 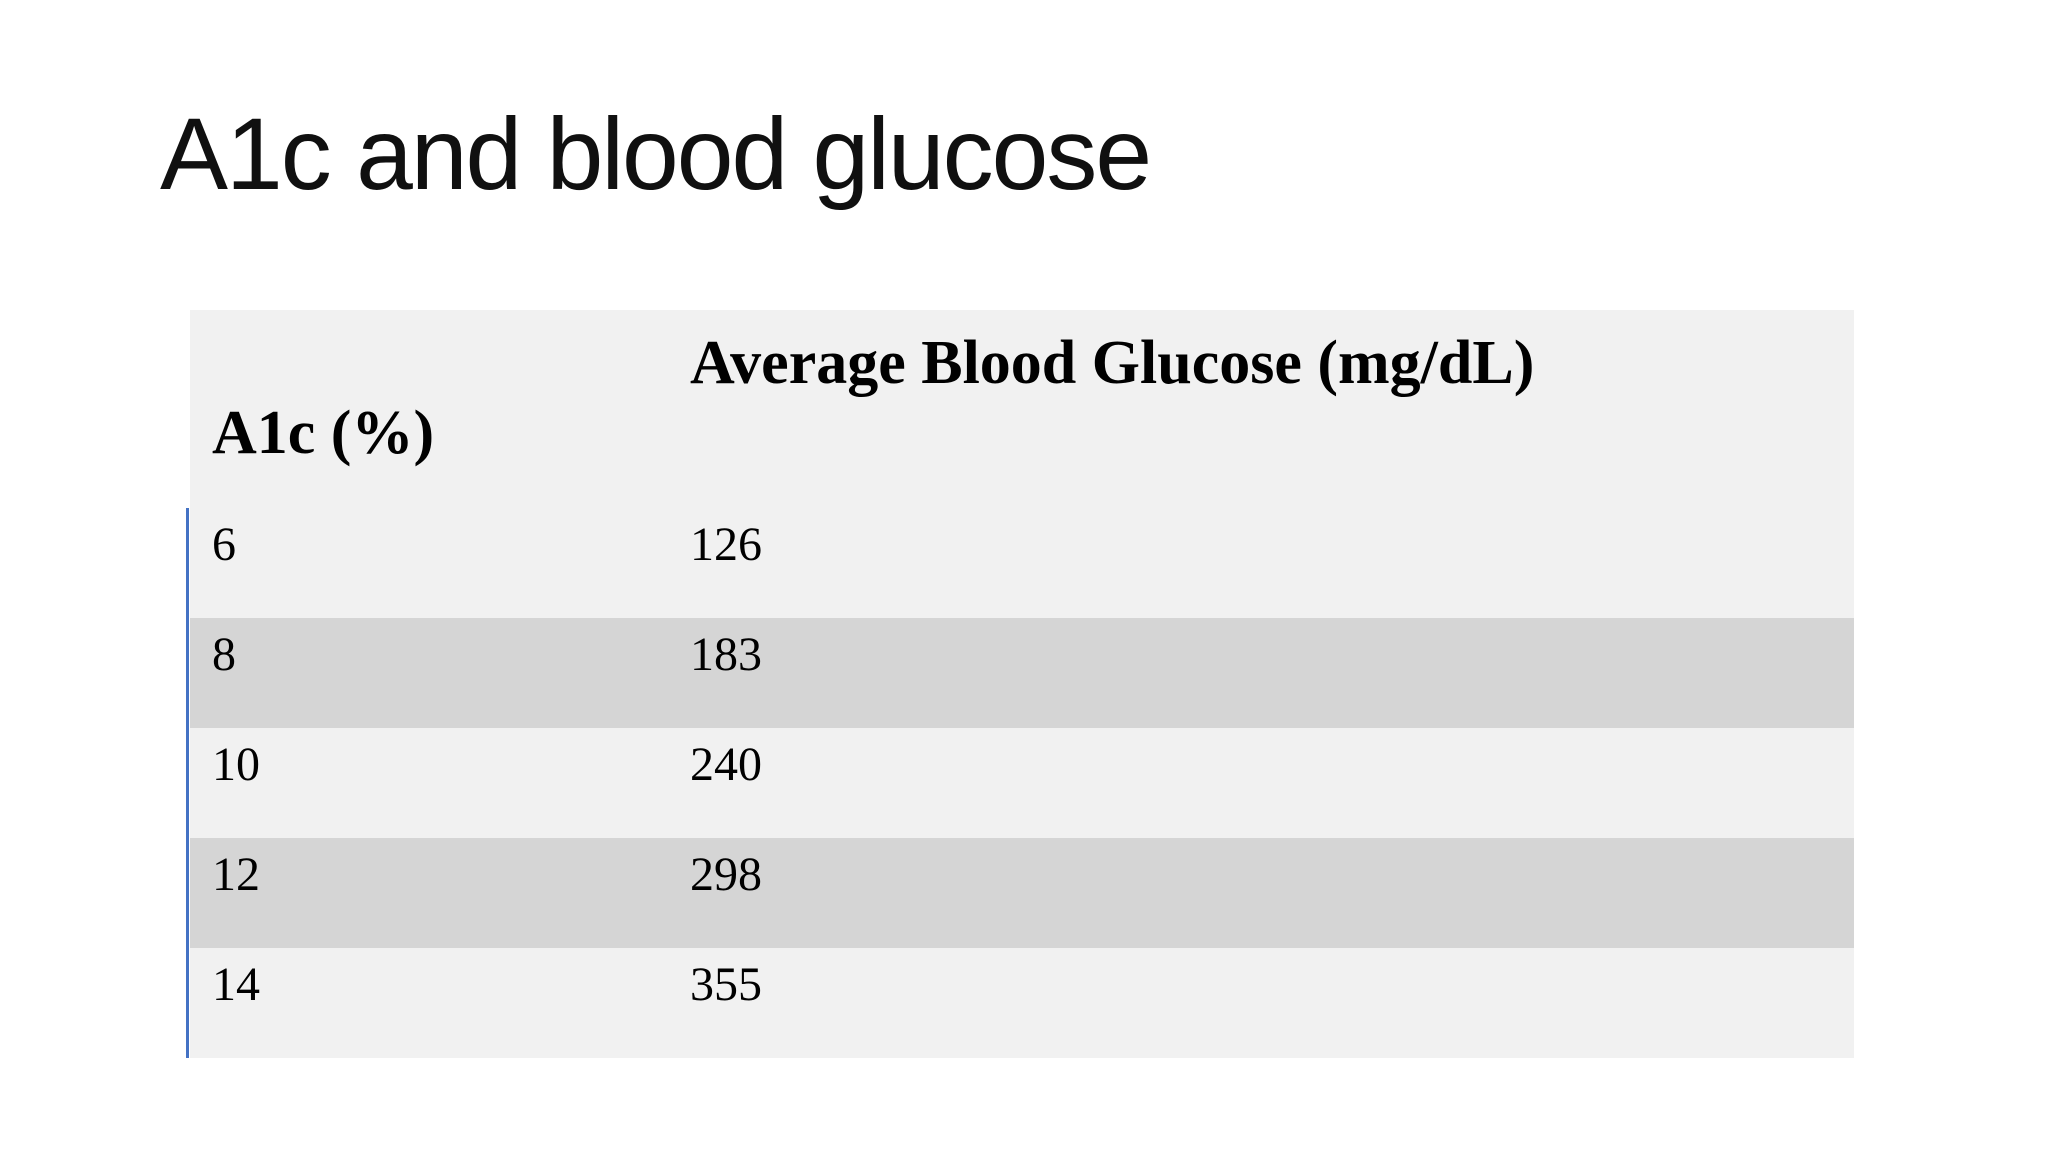 I want to click on table-row: 6 126, so click(x=1022, y=563).